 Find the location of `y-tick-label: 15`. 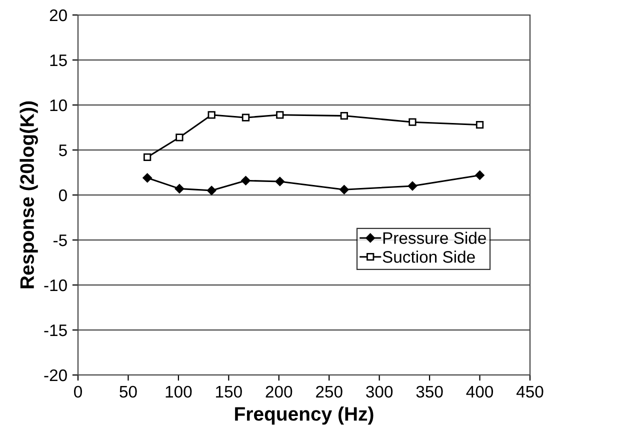

y-tick-label: 15 is located at coordinates (58, 60).